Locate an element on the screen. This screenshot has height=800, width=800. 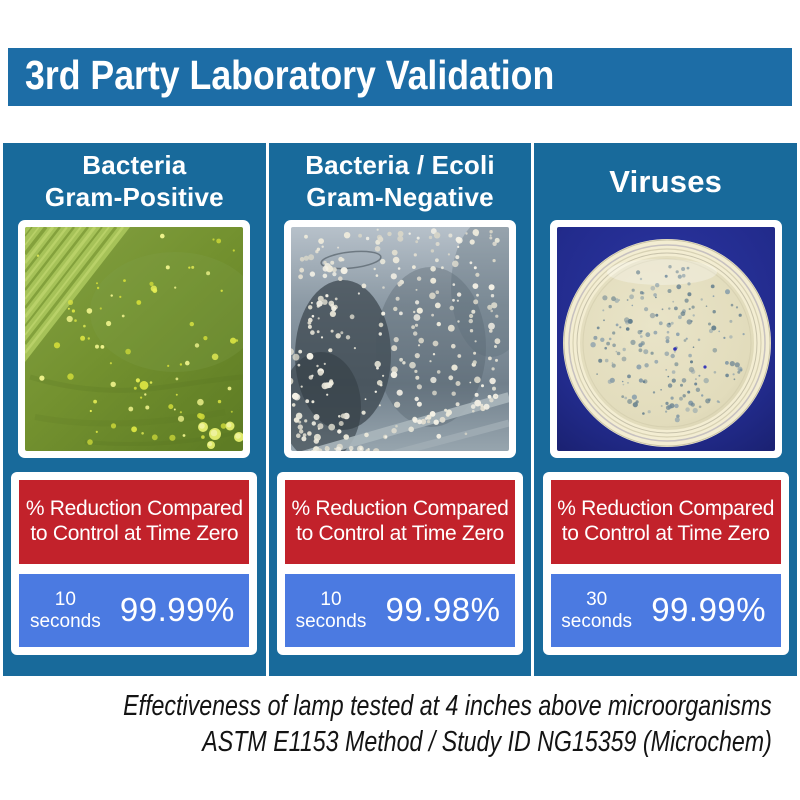
result-box: 10 seconds 99.99% is located at coordinates (134, 610).